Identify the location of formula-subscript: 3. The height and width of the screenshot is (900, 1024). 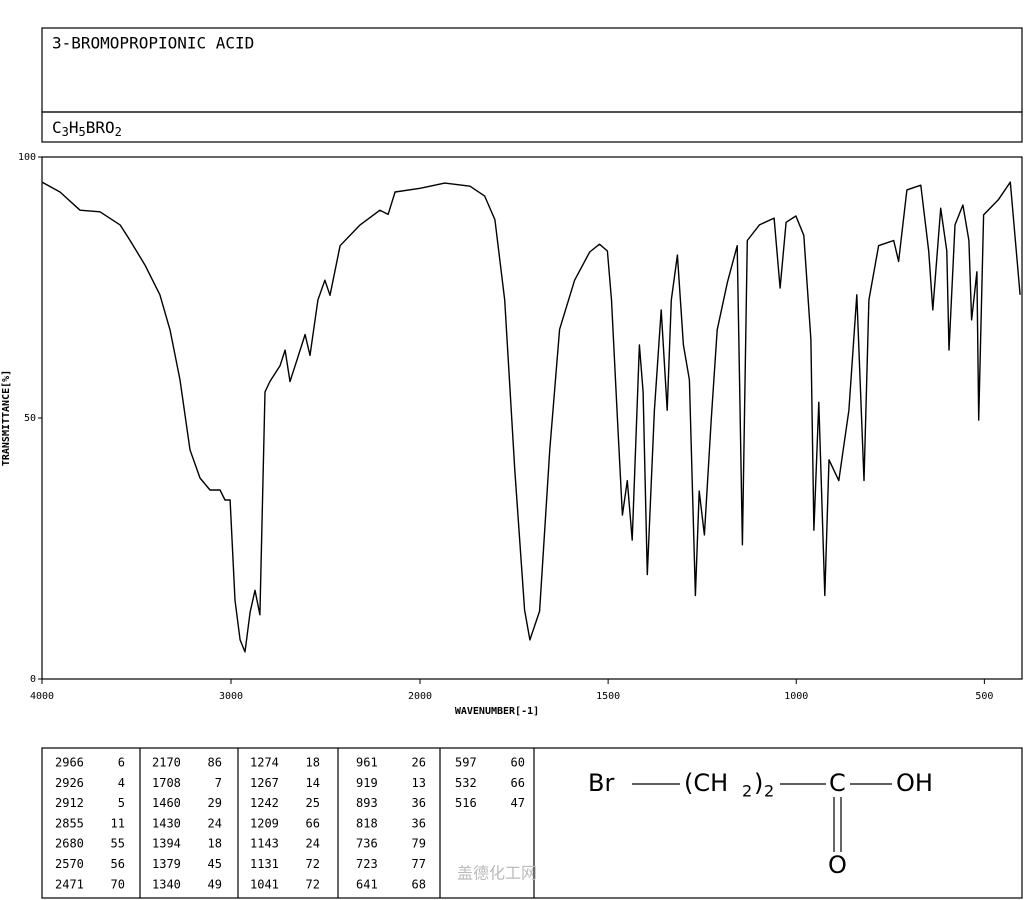
(65, 132).